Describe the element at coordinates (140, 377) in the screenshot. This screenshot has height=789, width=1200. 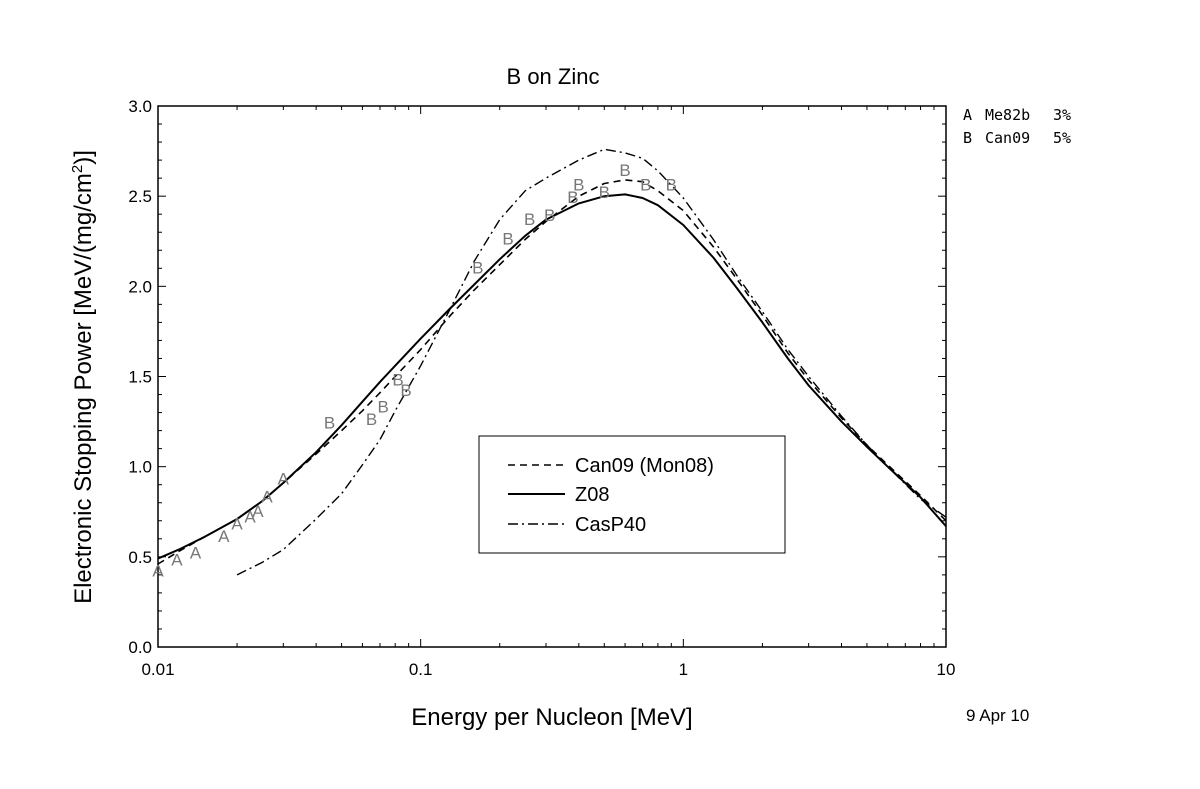
I see `y-tick-label: 1.5` at that location.